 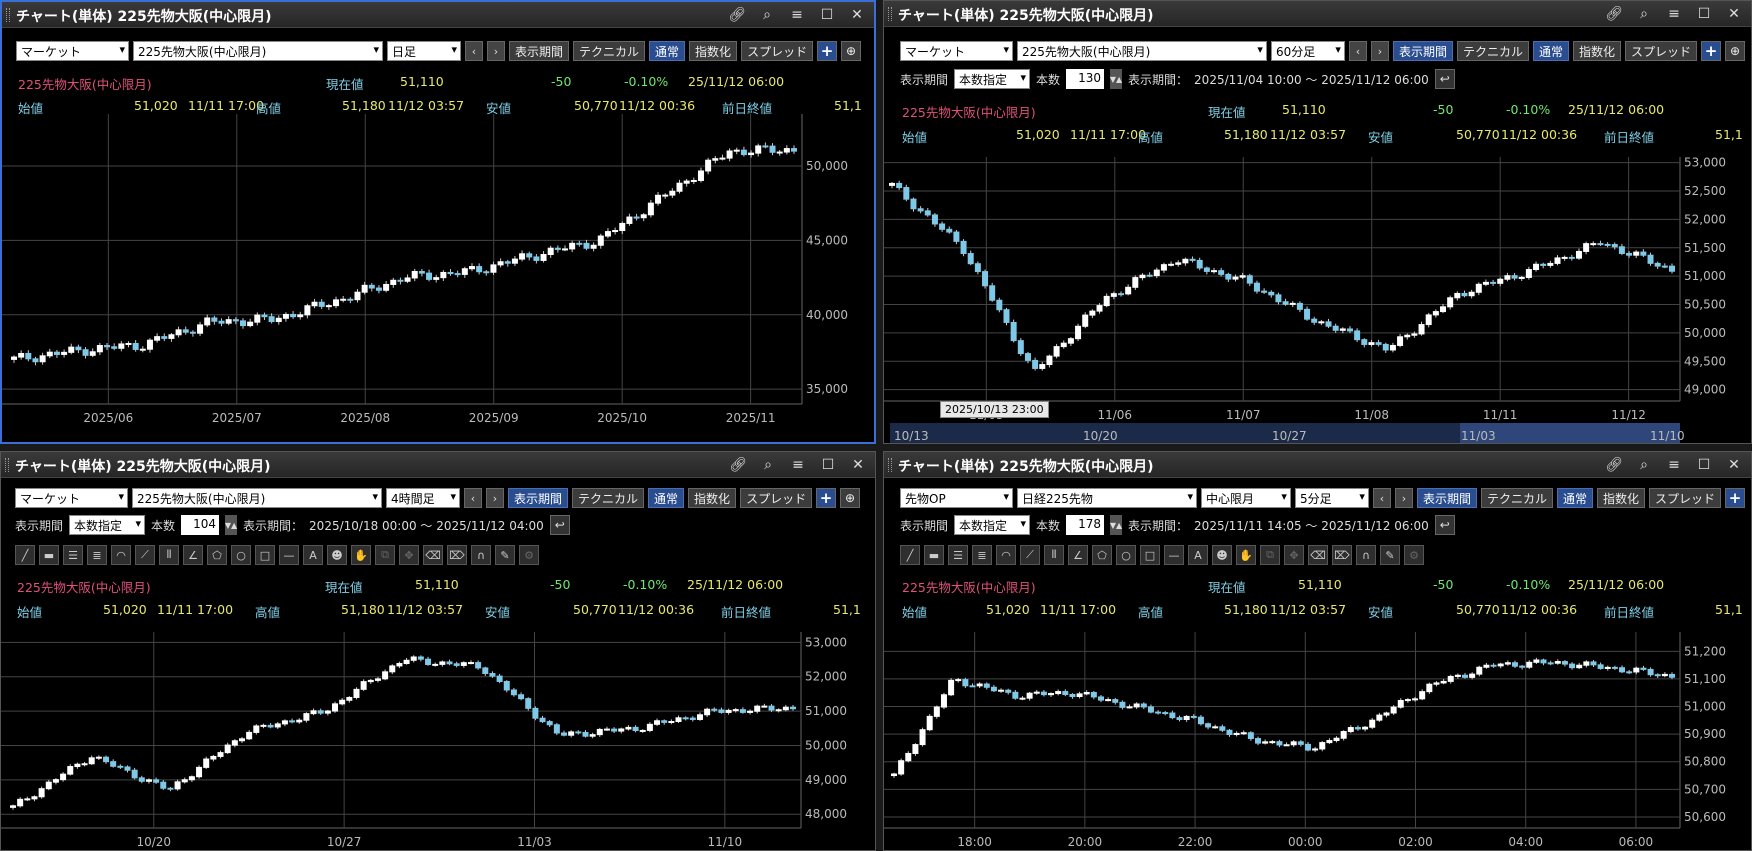 I want to click on fib-tool-icon: ≣, so click(x=97, y=555).